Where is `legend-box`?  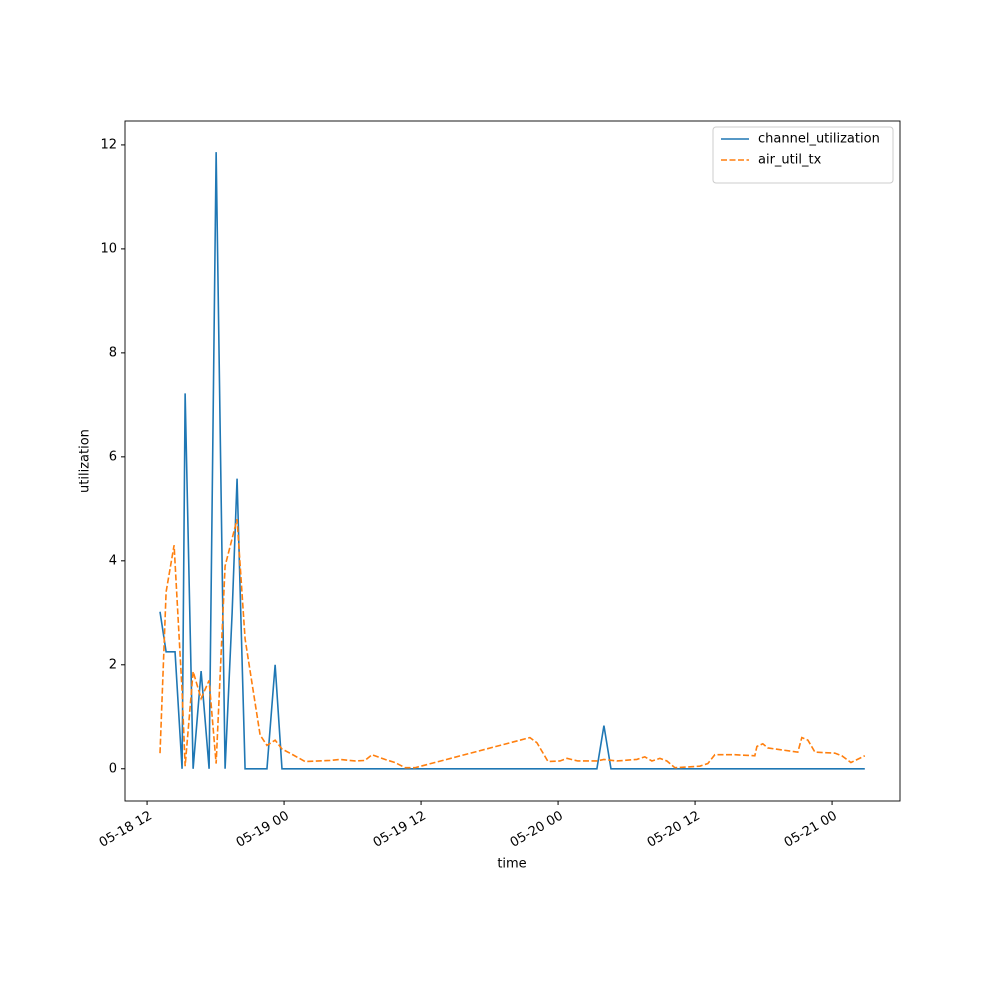
legend-box is located at coordinates (803, 155).